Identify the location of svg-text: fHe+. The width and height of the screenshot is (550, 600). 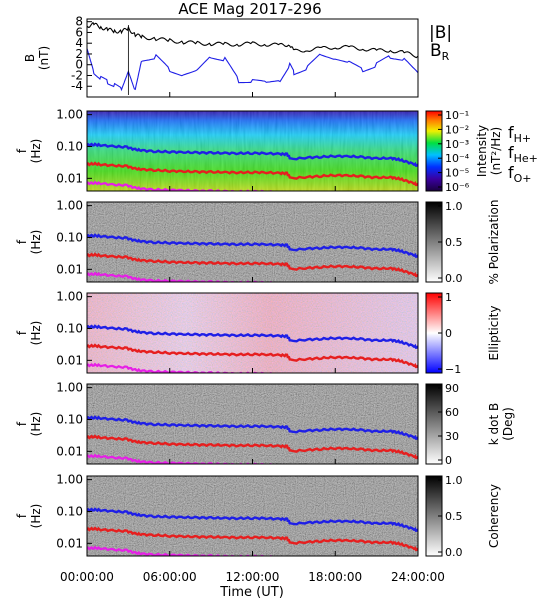
(523, 154).